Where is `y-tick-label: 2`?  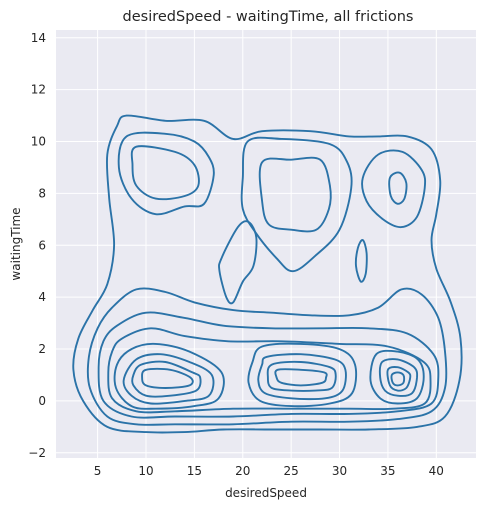
y-tick-label: 2 is located at coordinates (42, 349).